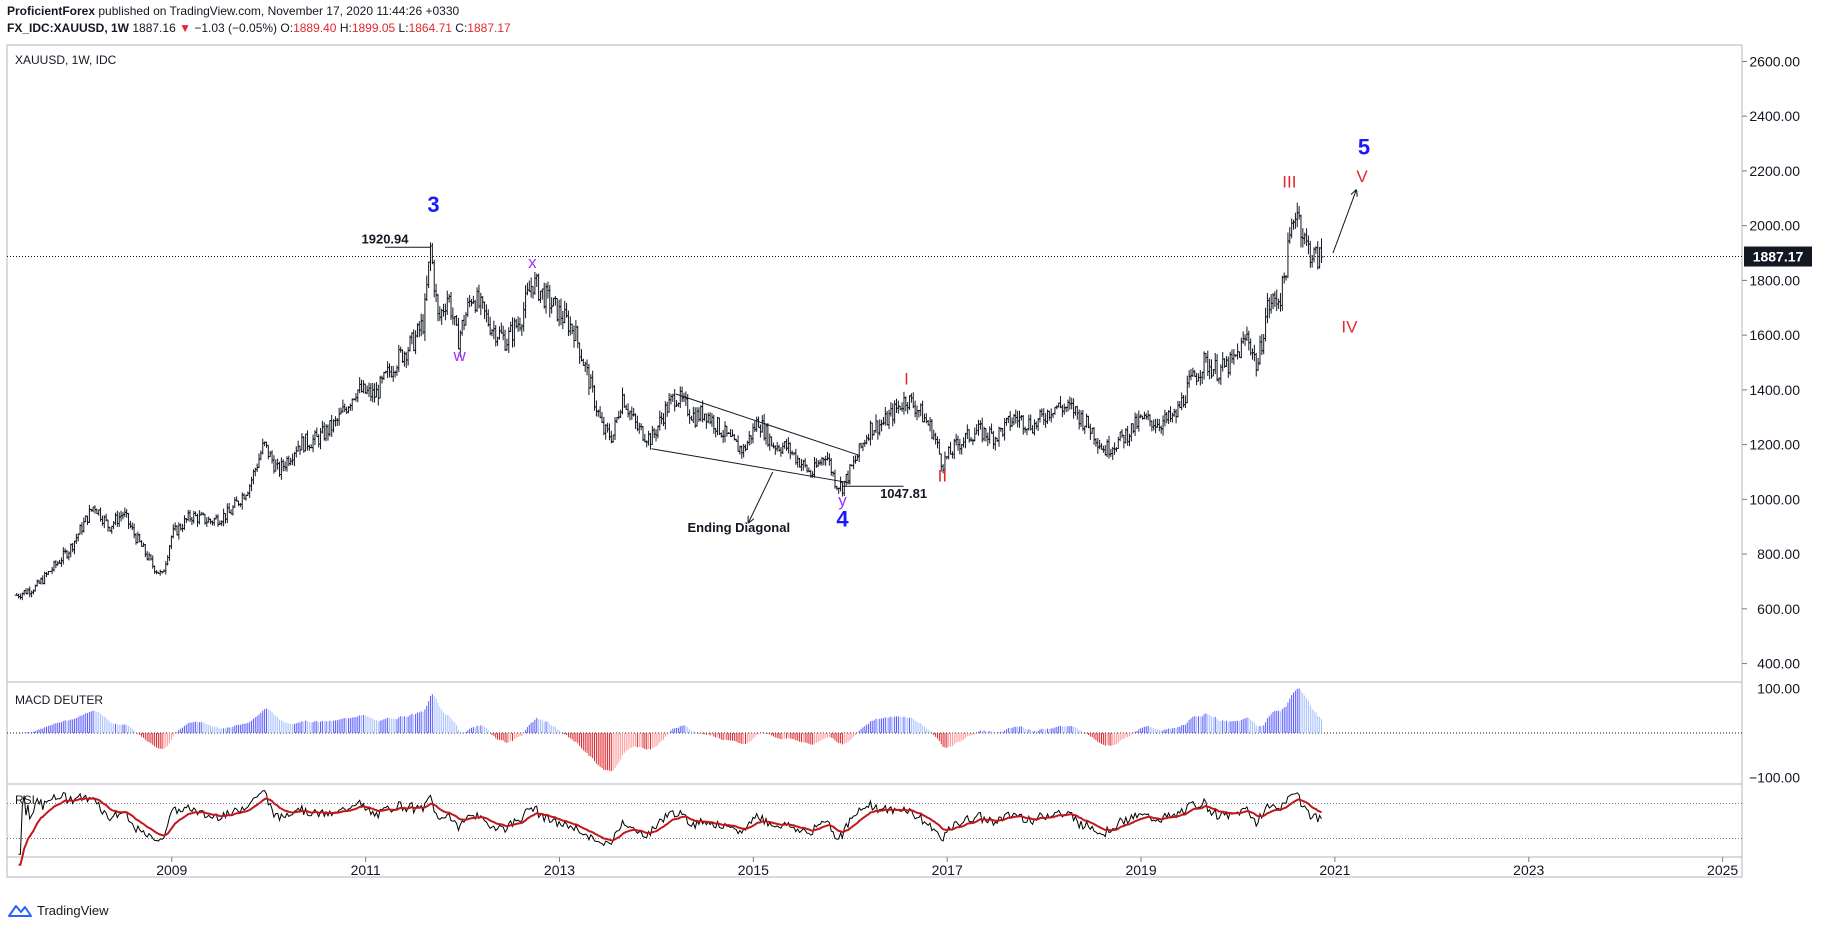  I want to click on rsi-panel, so click(874, 828).